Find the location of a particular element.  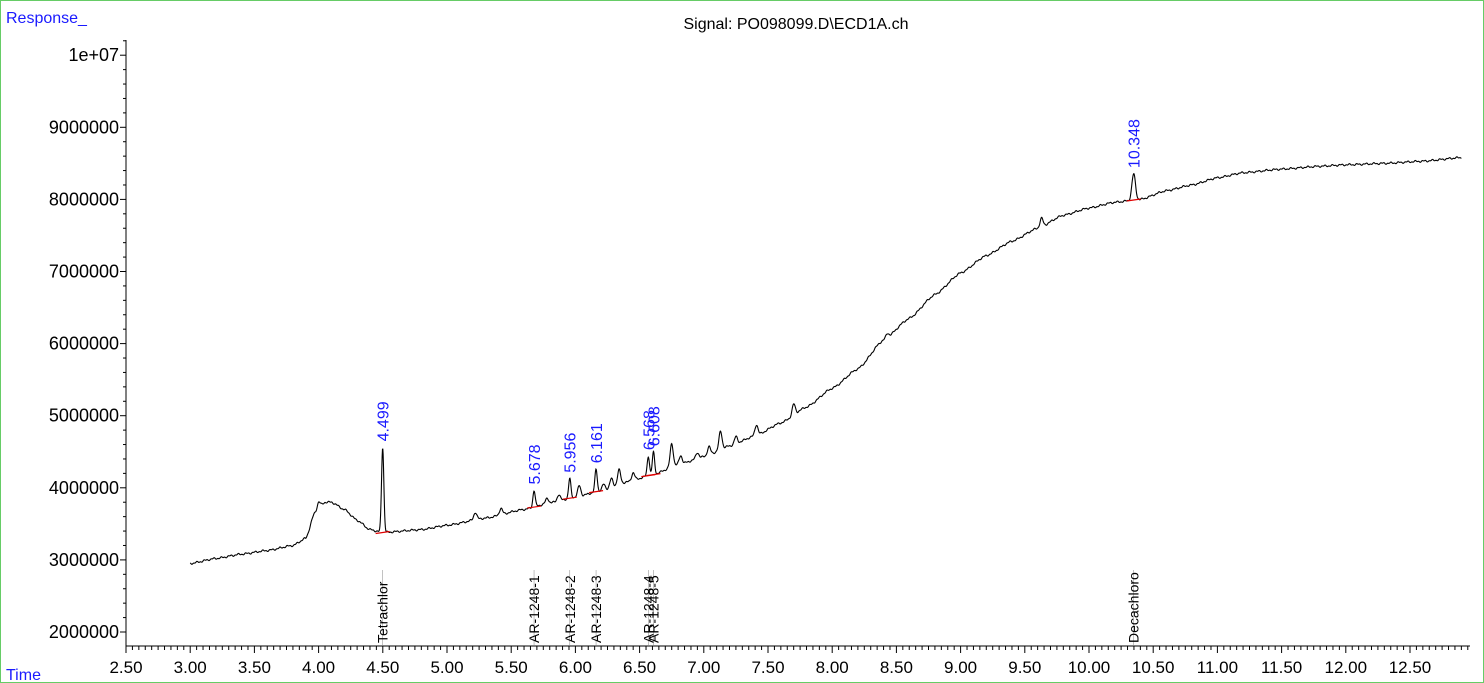

y-tick-label: 6000000 is located at coordinates (84, 344).